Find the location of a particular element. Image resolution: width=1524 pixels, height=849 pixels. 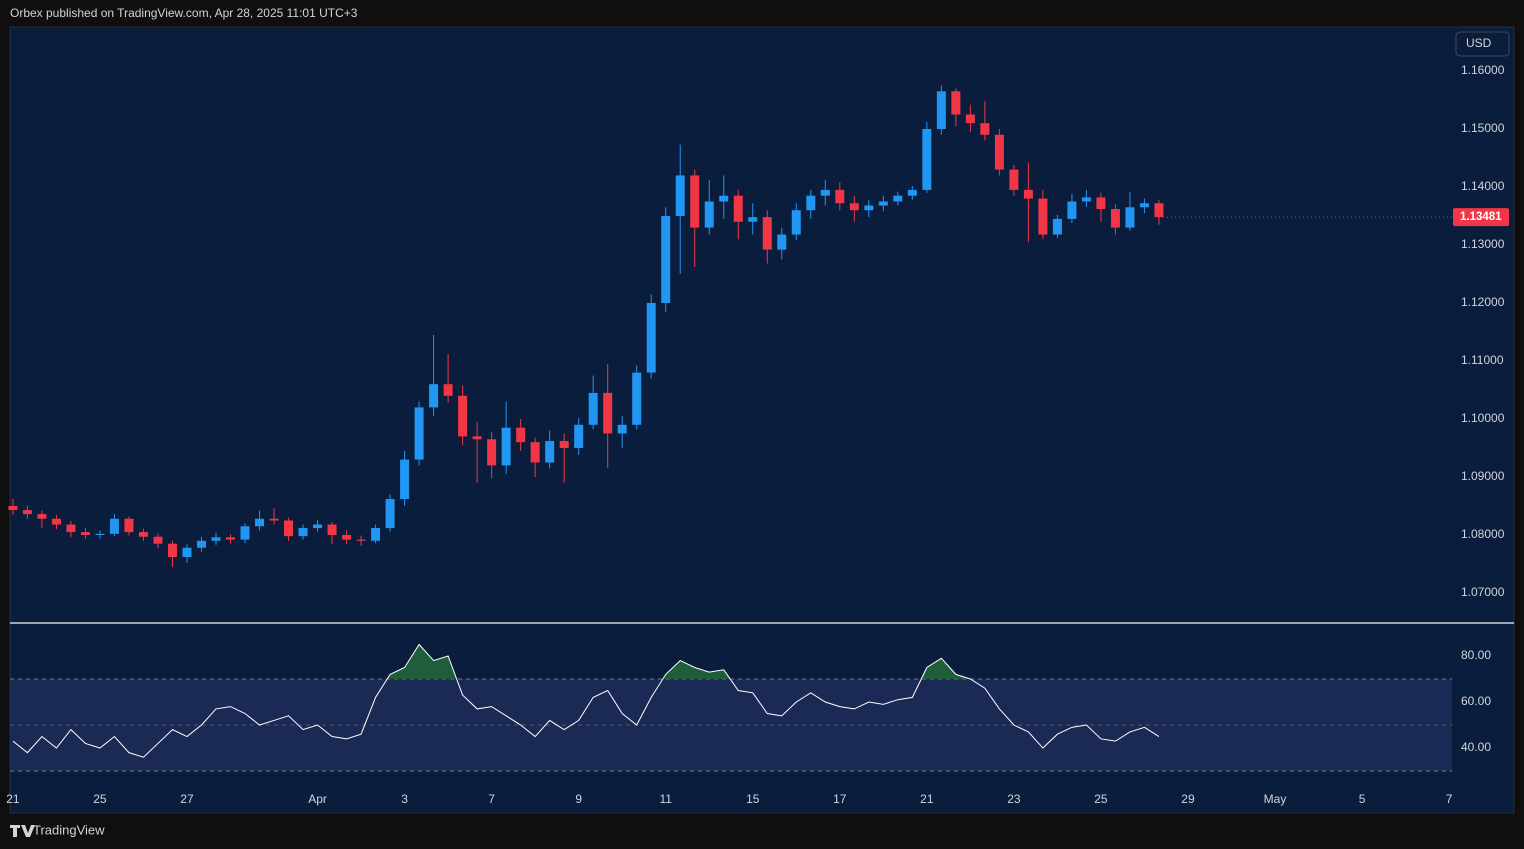

x-tick-label: 9 is located at coordinates (578, 799).